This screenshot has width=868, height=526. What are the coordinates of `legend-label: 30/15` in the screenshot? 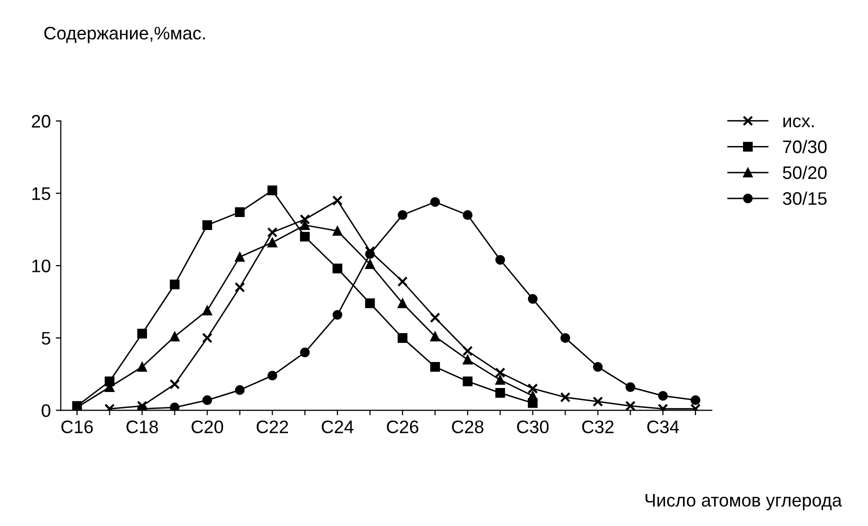 It's located at (804, 198).